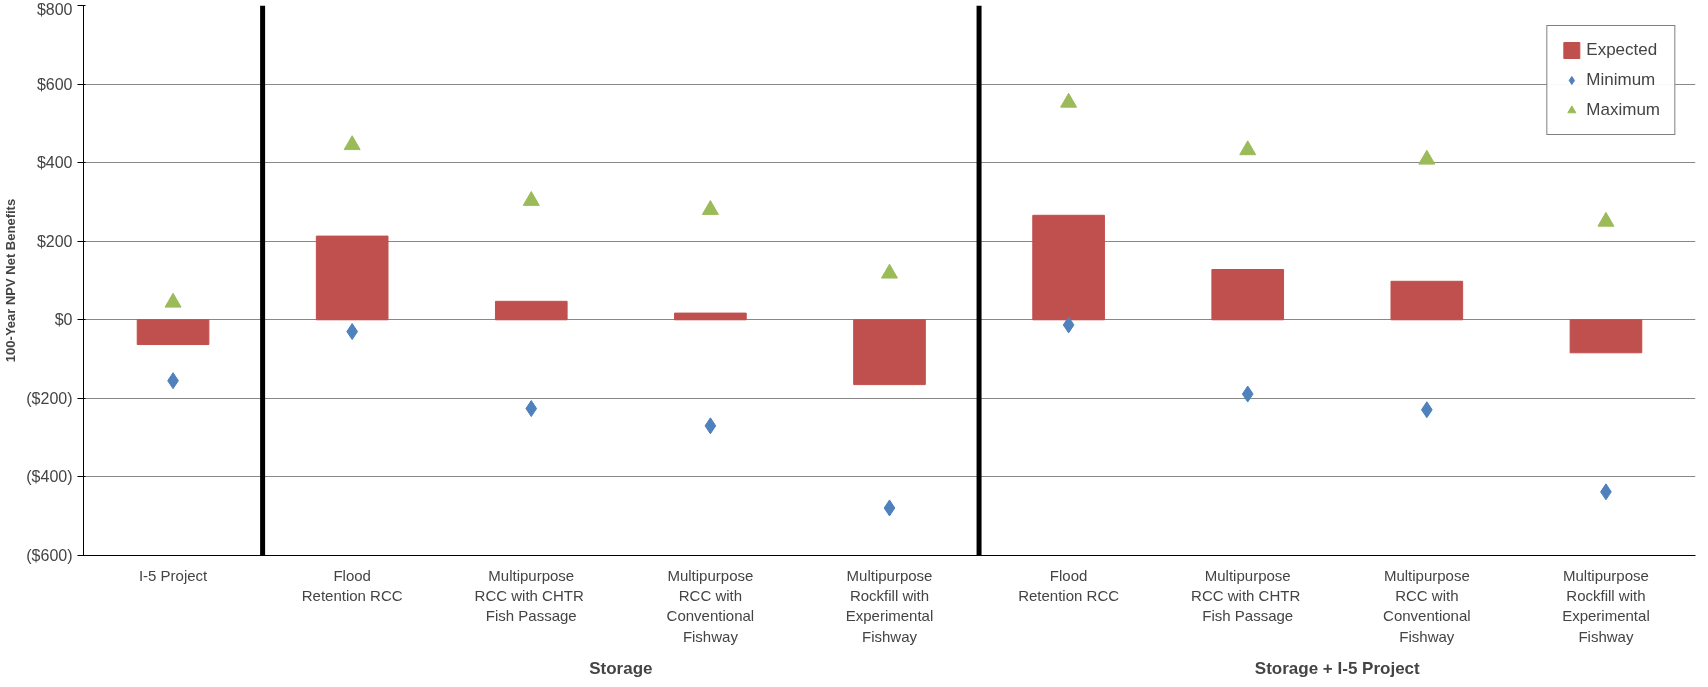 The image size is (1708, 687). What do you see at coordinates (1622, 50) in the screenshot?
I see `legend-label: Expected` at bounding box center [1622, 50].